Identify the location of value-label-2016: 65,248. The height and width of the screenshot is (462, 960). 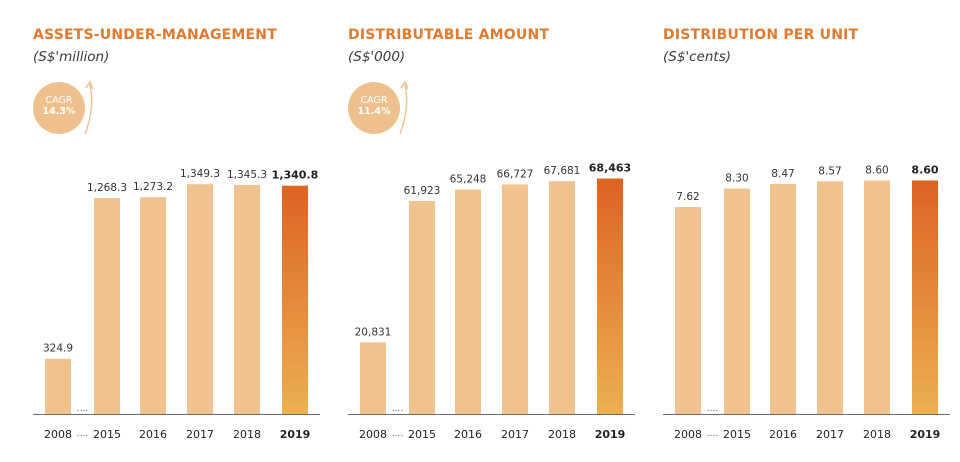
(468, 180).